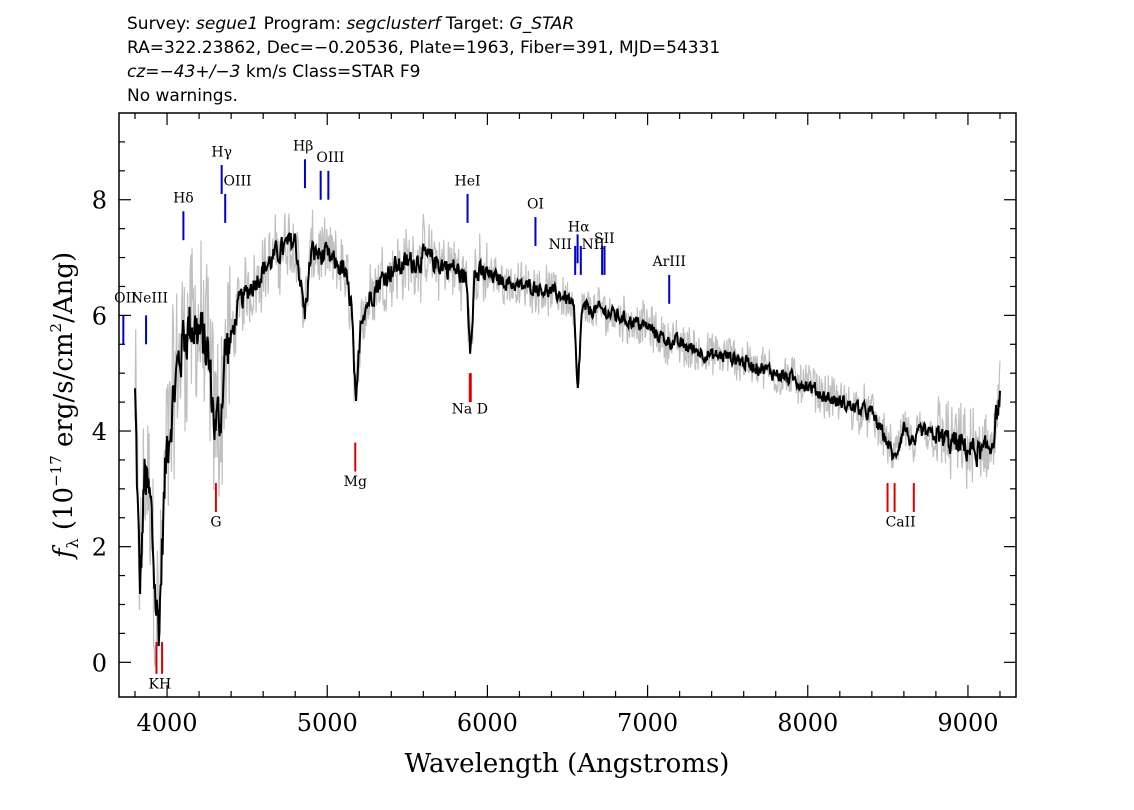 The height and width of the screenshot is (810, 1134). Describe the element at coordinates (99, 316) in the screenshot. I see `y-tick-label: 6` at that location.